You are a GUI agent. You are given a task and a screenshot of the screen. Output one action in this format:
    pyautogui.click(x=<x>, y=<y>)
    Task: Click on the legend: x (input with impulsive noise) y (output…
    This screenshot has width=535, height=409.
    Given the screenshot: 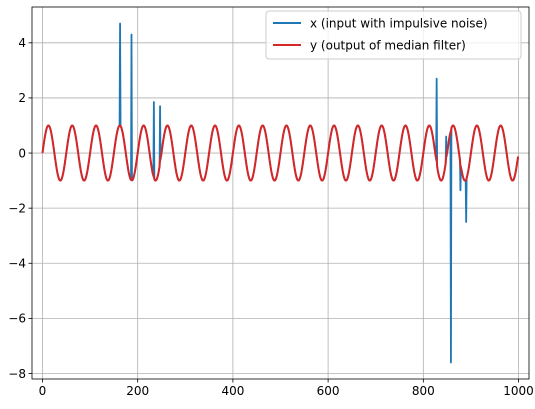 What is the action you would take?
    pyautogui.click(x=393, y=35)
    